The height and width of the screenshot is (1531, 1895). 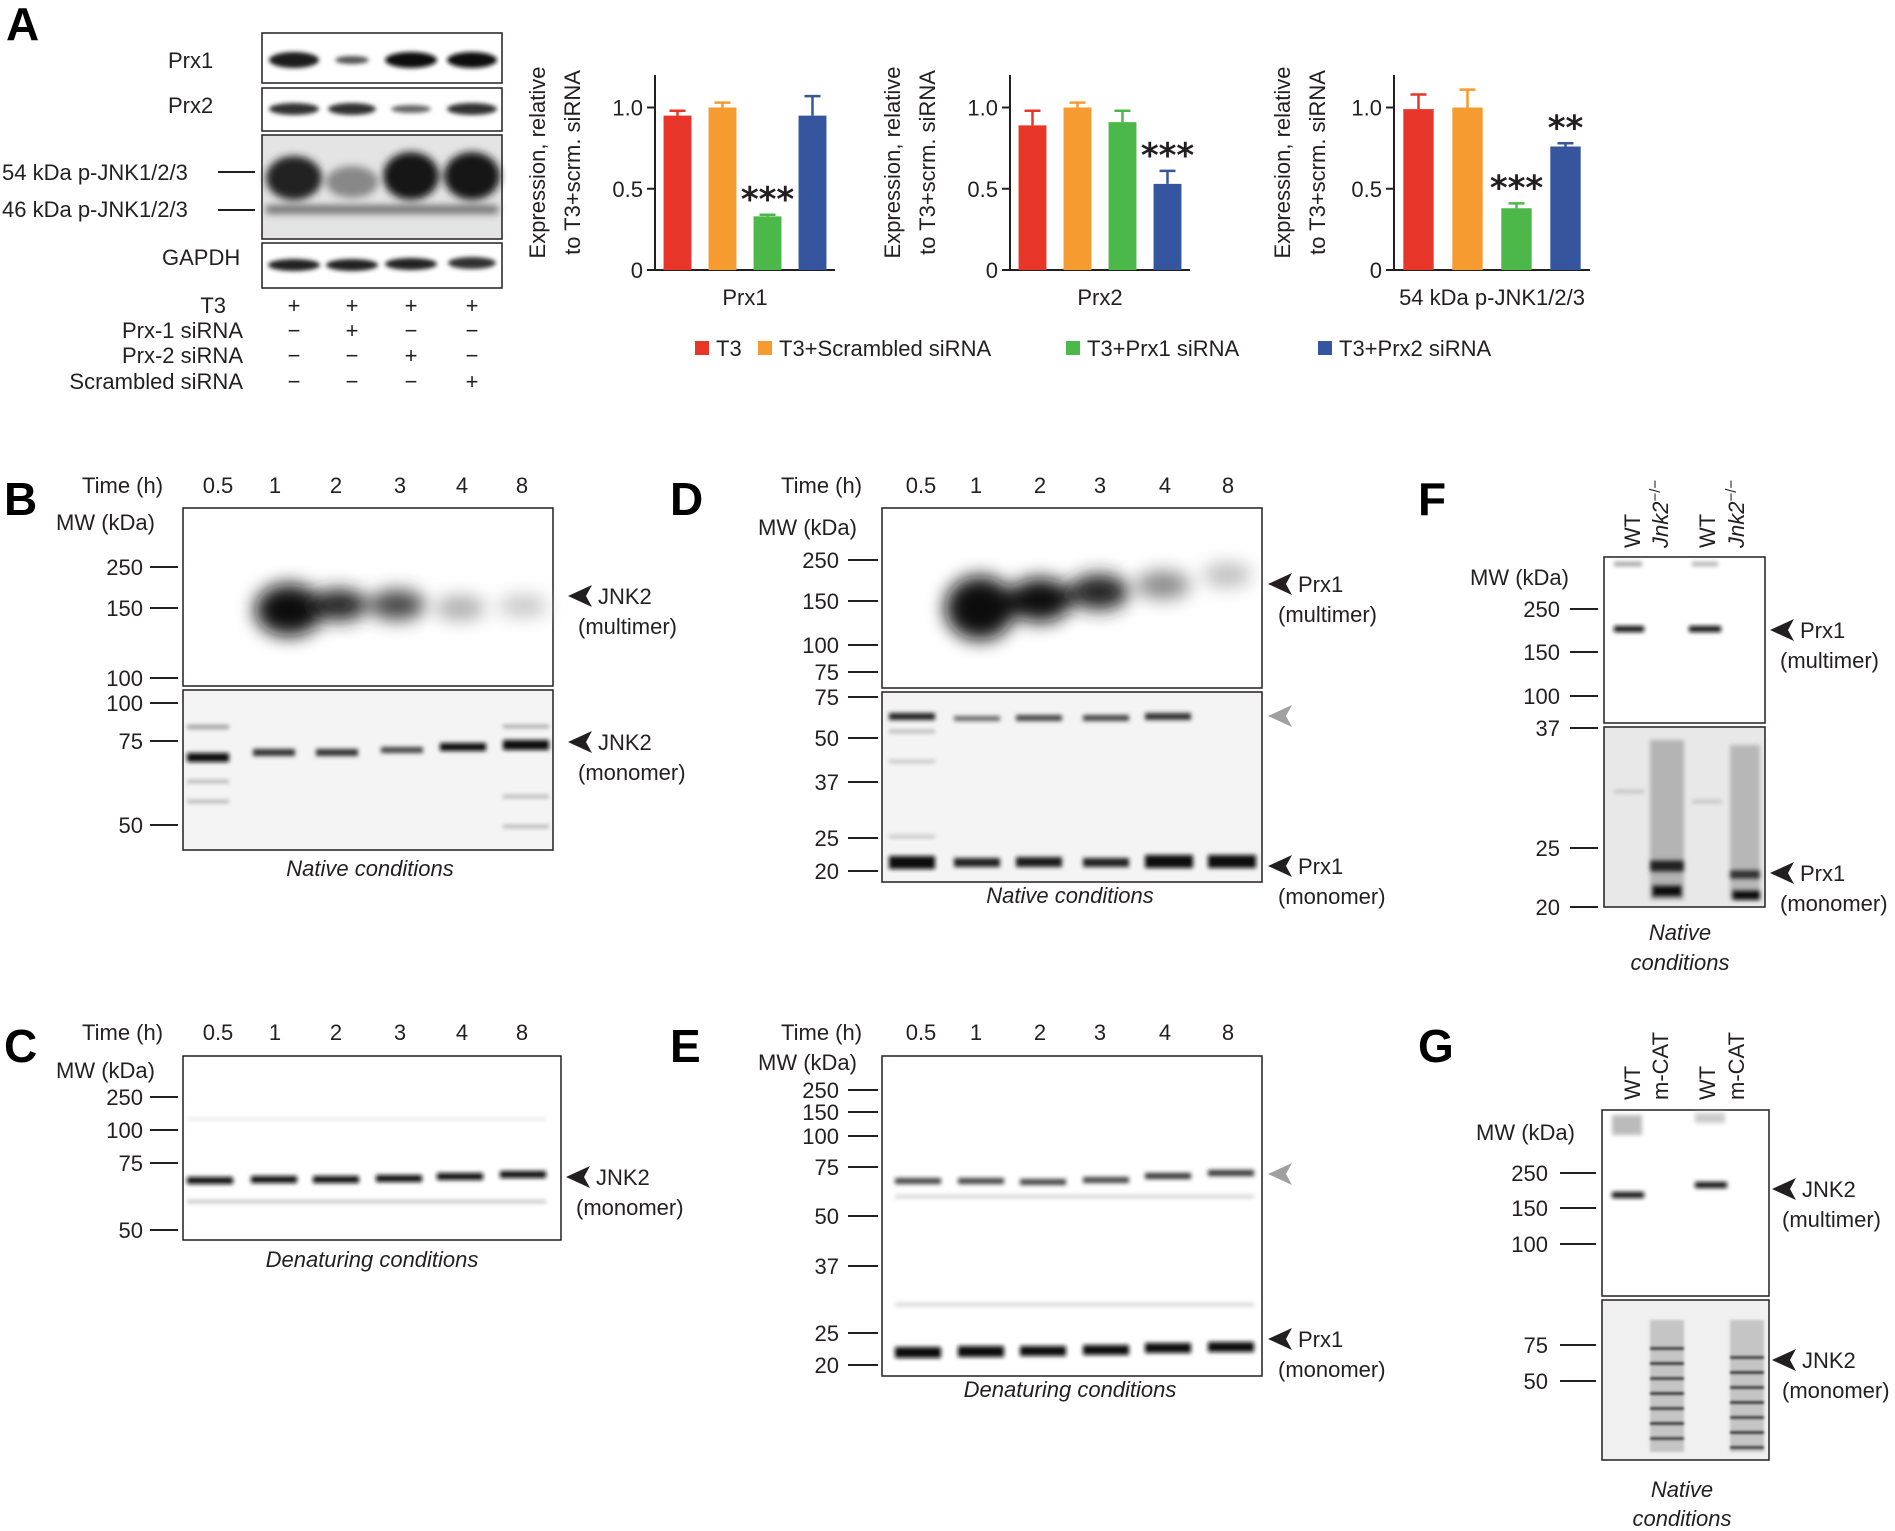 What do you see at coordinates (1829, 660) in the screenshot?
I see `arrow-label-f-top-2: (multimer)` at bounding box center [1829, 660].